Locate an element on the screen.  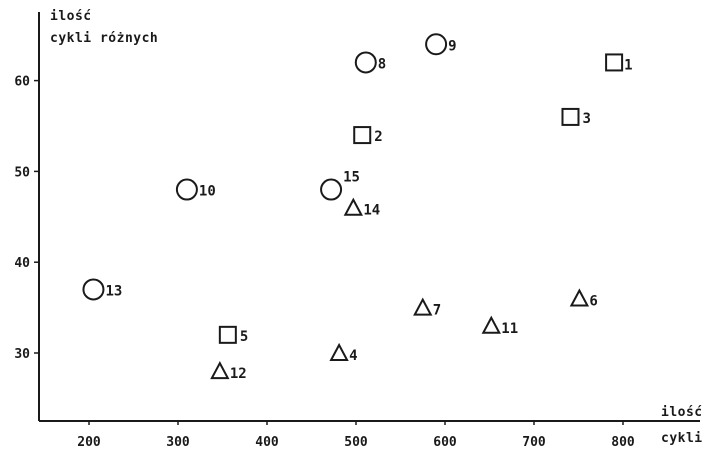
y-axis-title: ilość cykli różnych is located at coordinates (104, 27).